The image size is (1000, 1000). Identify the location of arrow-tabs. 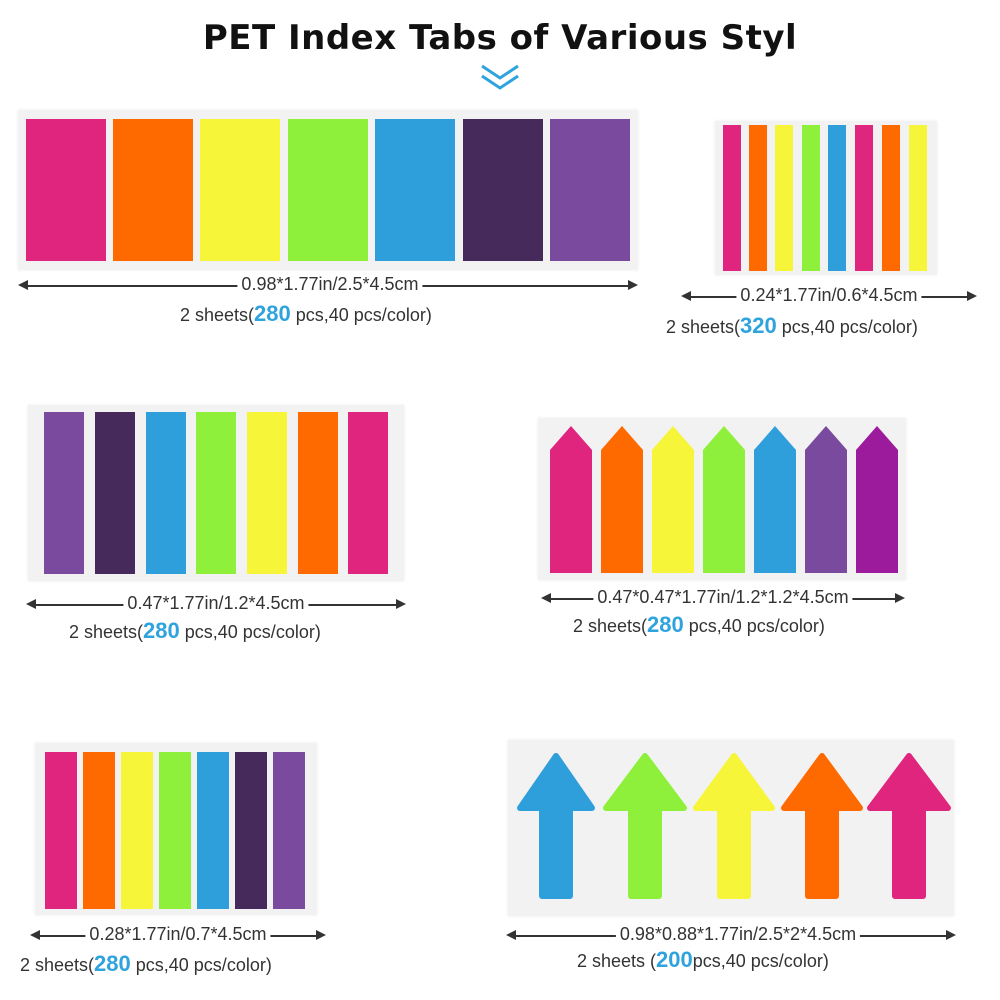
(734, 826).